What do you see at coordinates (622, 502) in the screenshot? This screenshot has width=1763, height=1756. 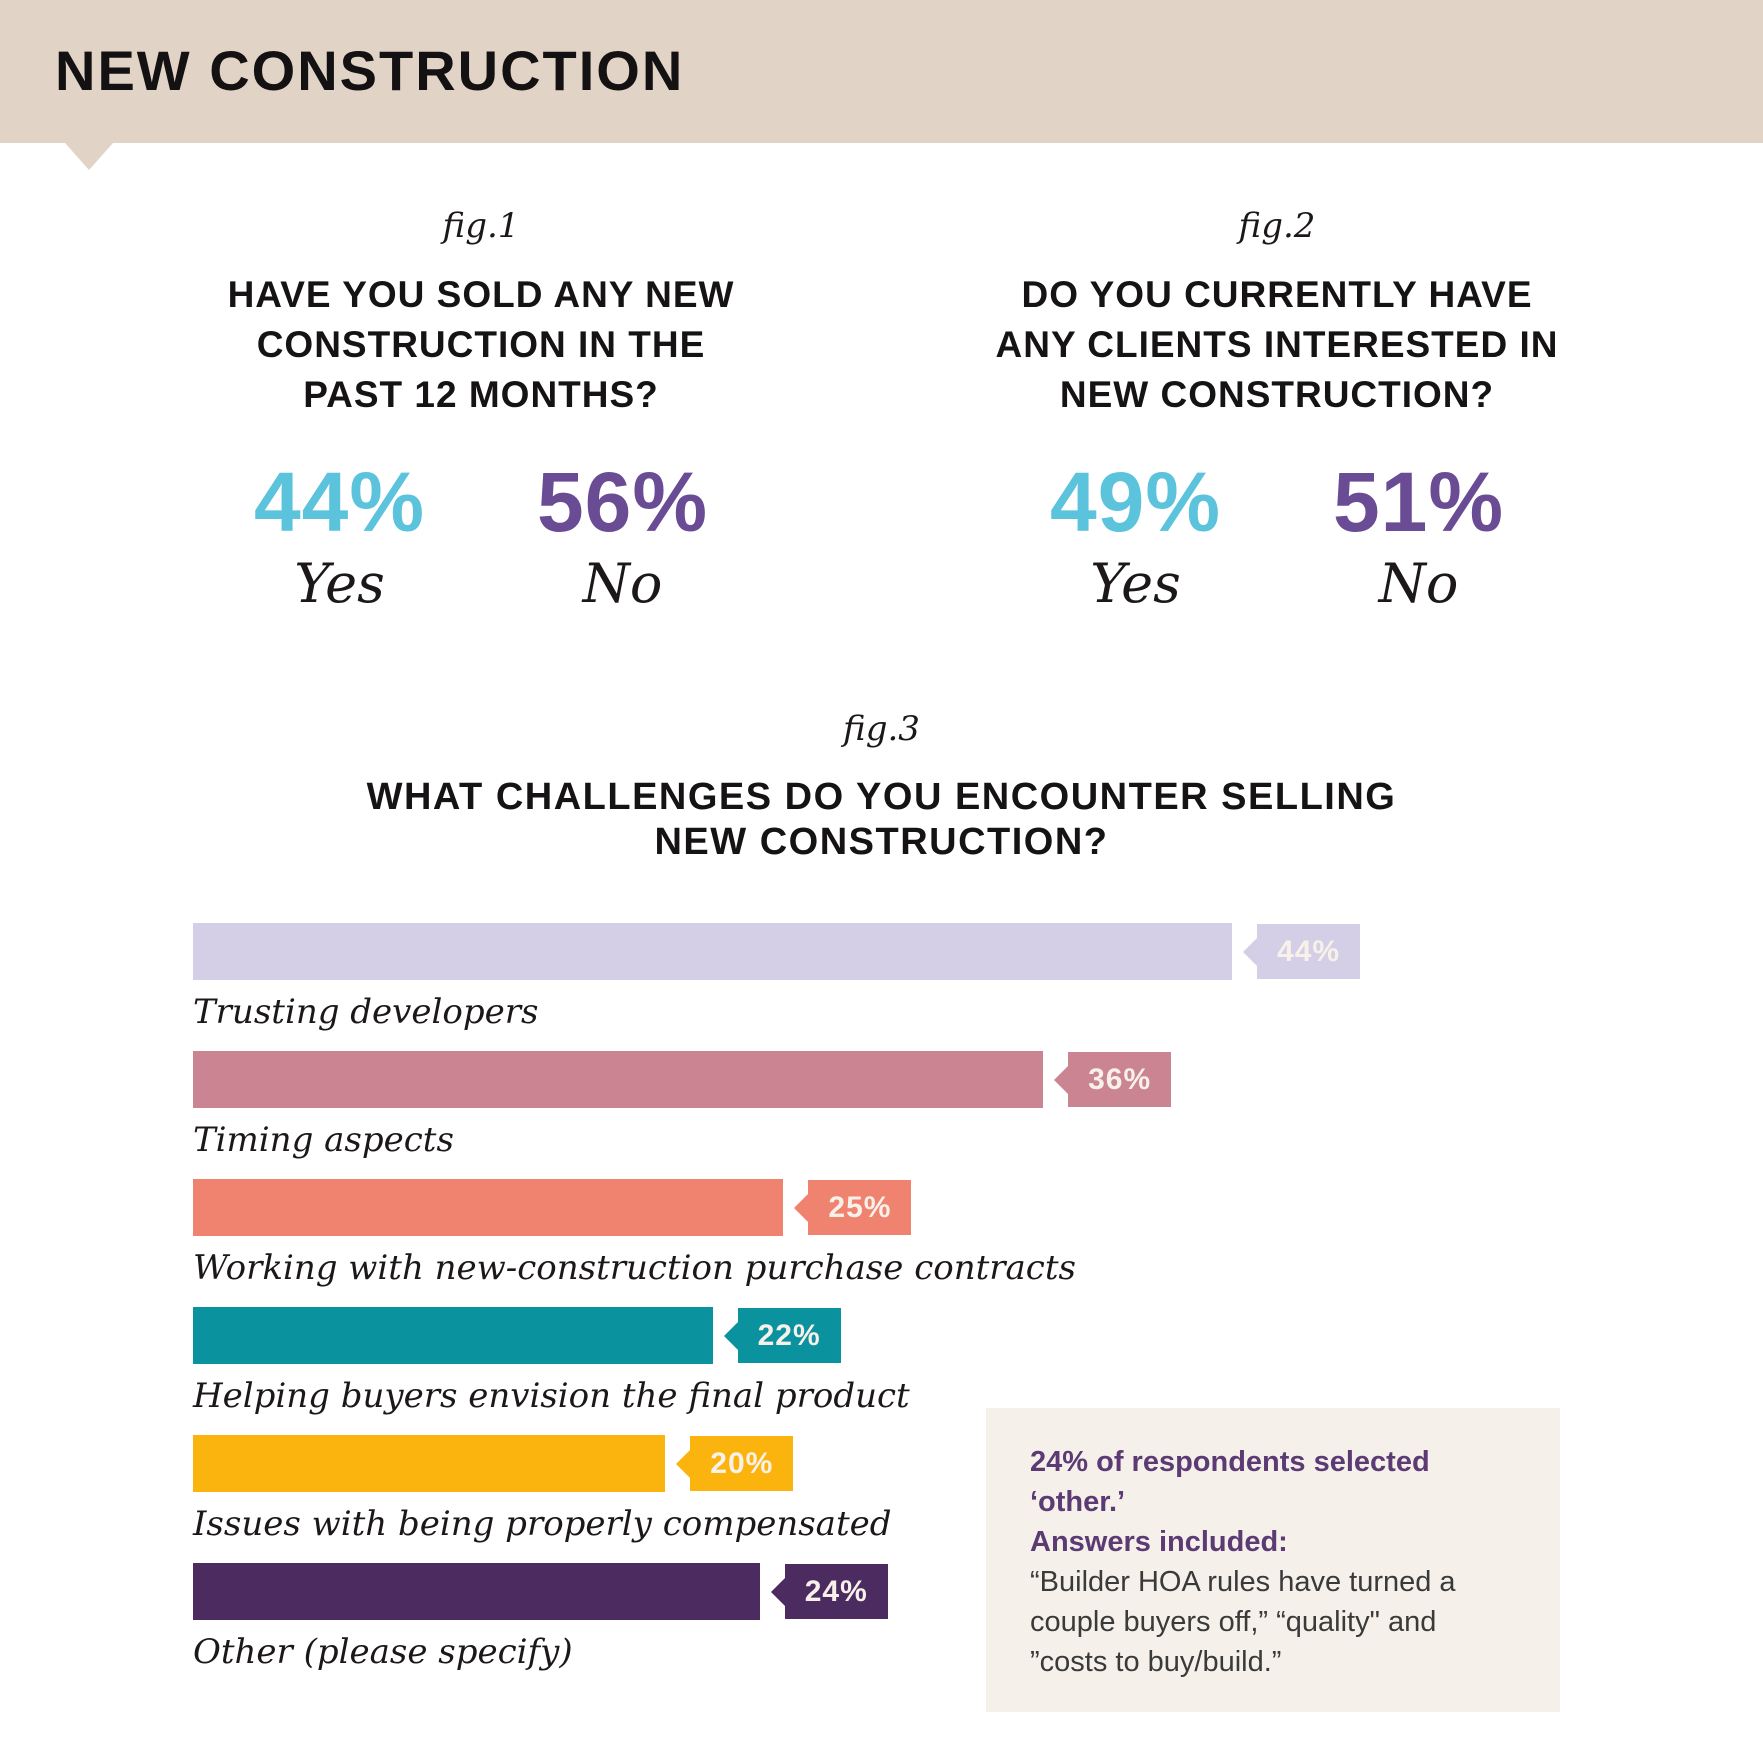 I see `no-percentage: 56%` at bounding box center [622, 502].